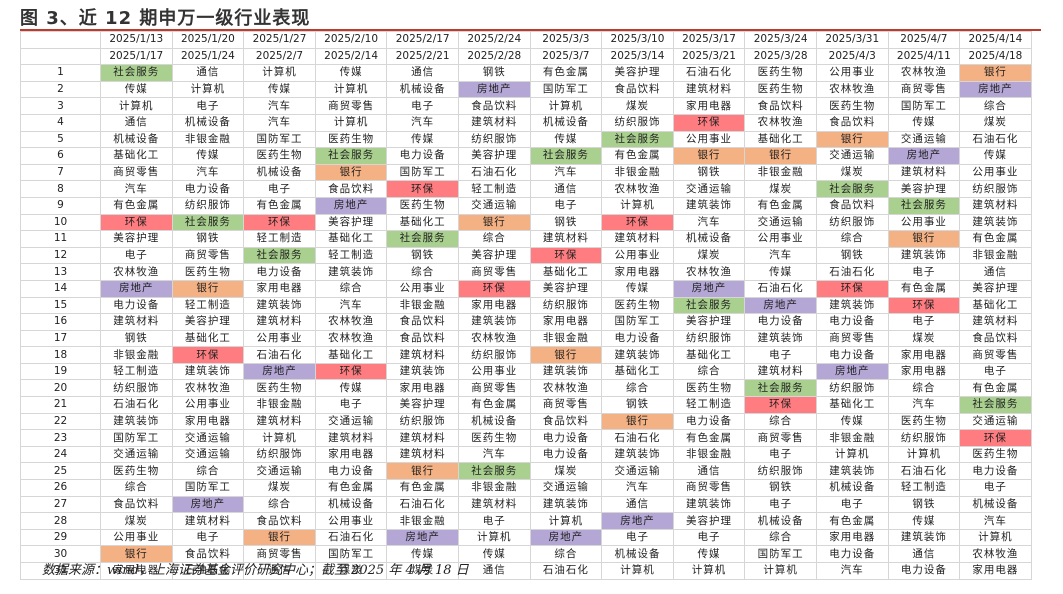 This screenshot has width=1063, height=594. I want to click on period-start-date: 2025/2/24, so click(494, 40).